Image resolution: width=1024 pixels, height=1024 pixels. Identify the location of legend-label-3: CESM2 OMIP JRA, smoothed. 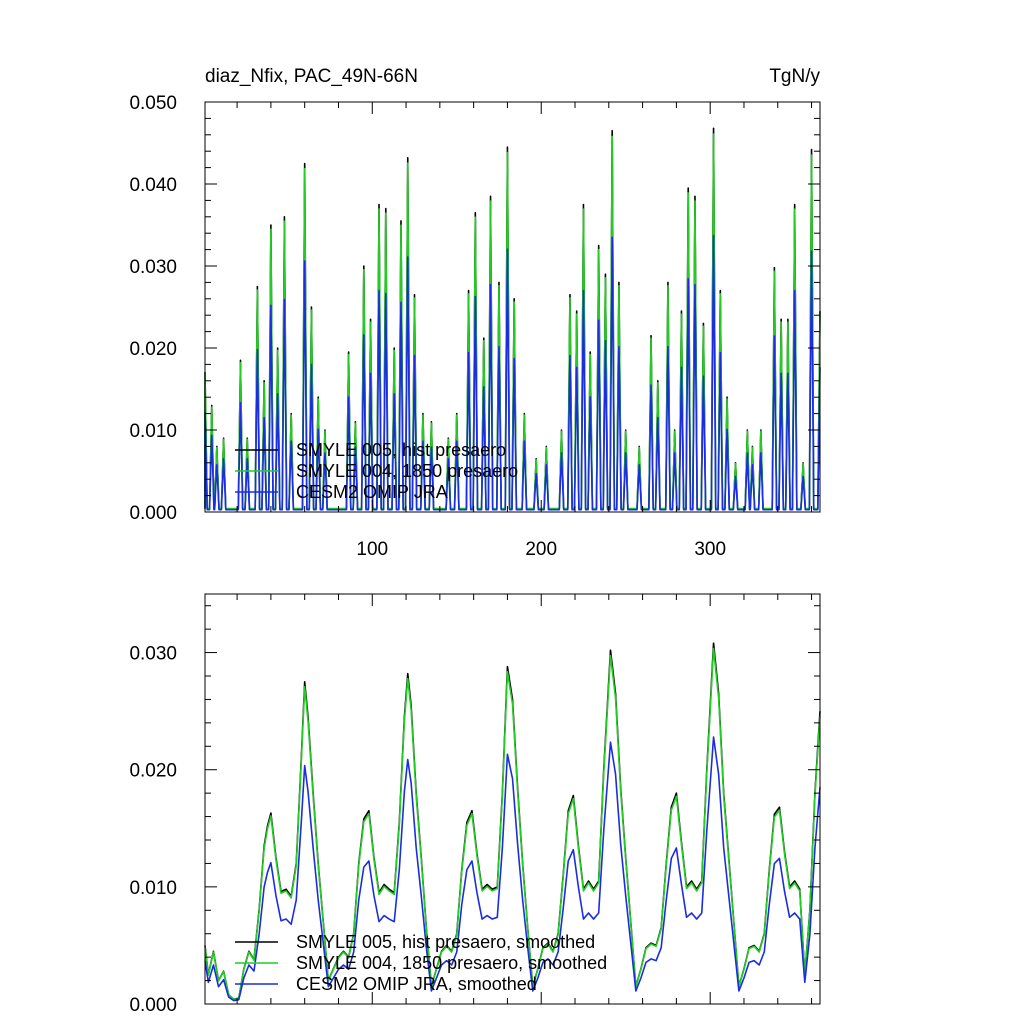
(416, 984).